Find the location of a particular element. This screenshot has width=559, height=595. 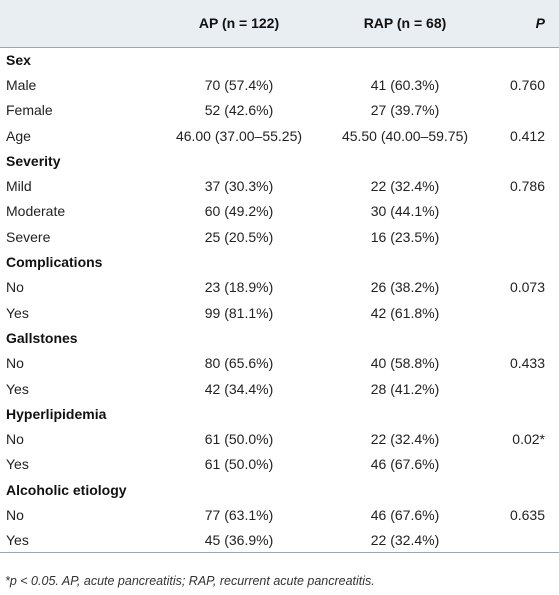

ap-value: 80 (65.6%) is located at coordinates (239, 363).